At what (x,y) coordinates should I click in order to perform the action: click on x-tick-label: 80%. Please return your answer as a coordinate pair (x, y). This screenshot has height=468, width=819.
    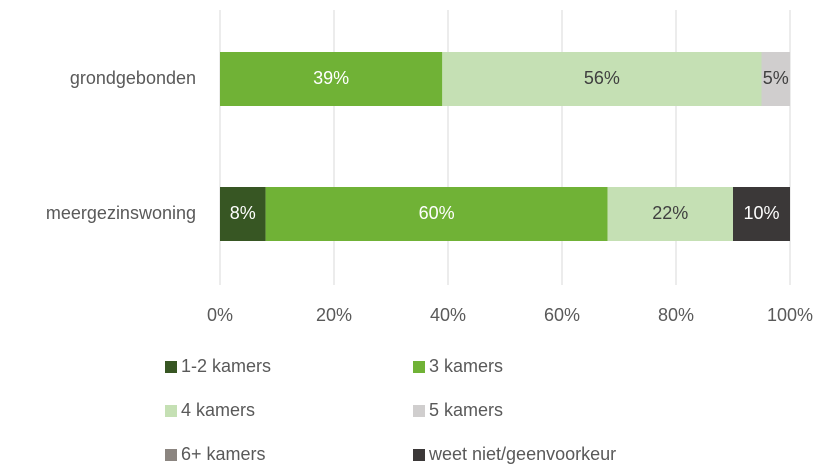
    Looking at the image, I should click on (676, 315).